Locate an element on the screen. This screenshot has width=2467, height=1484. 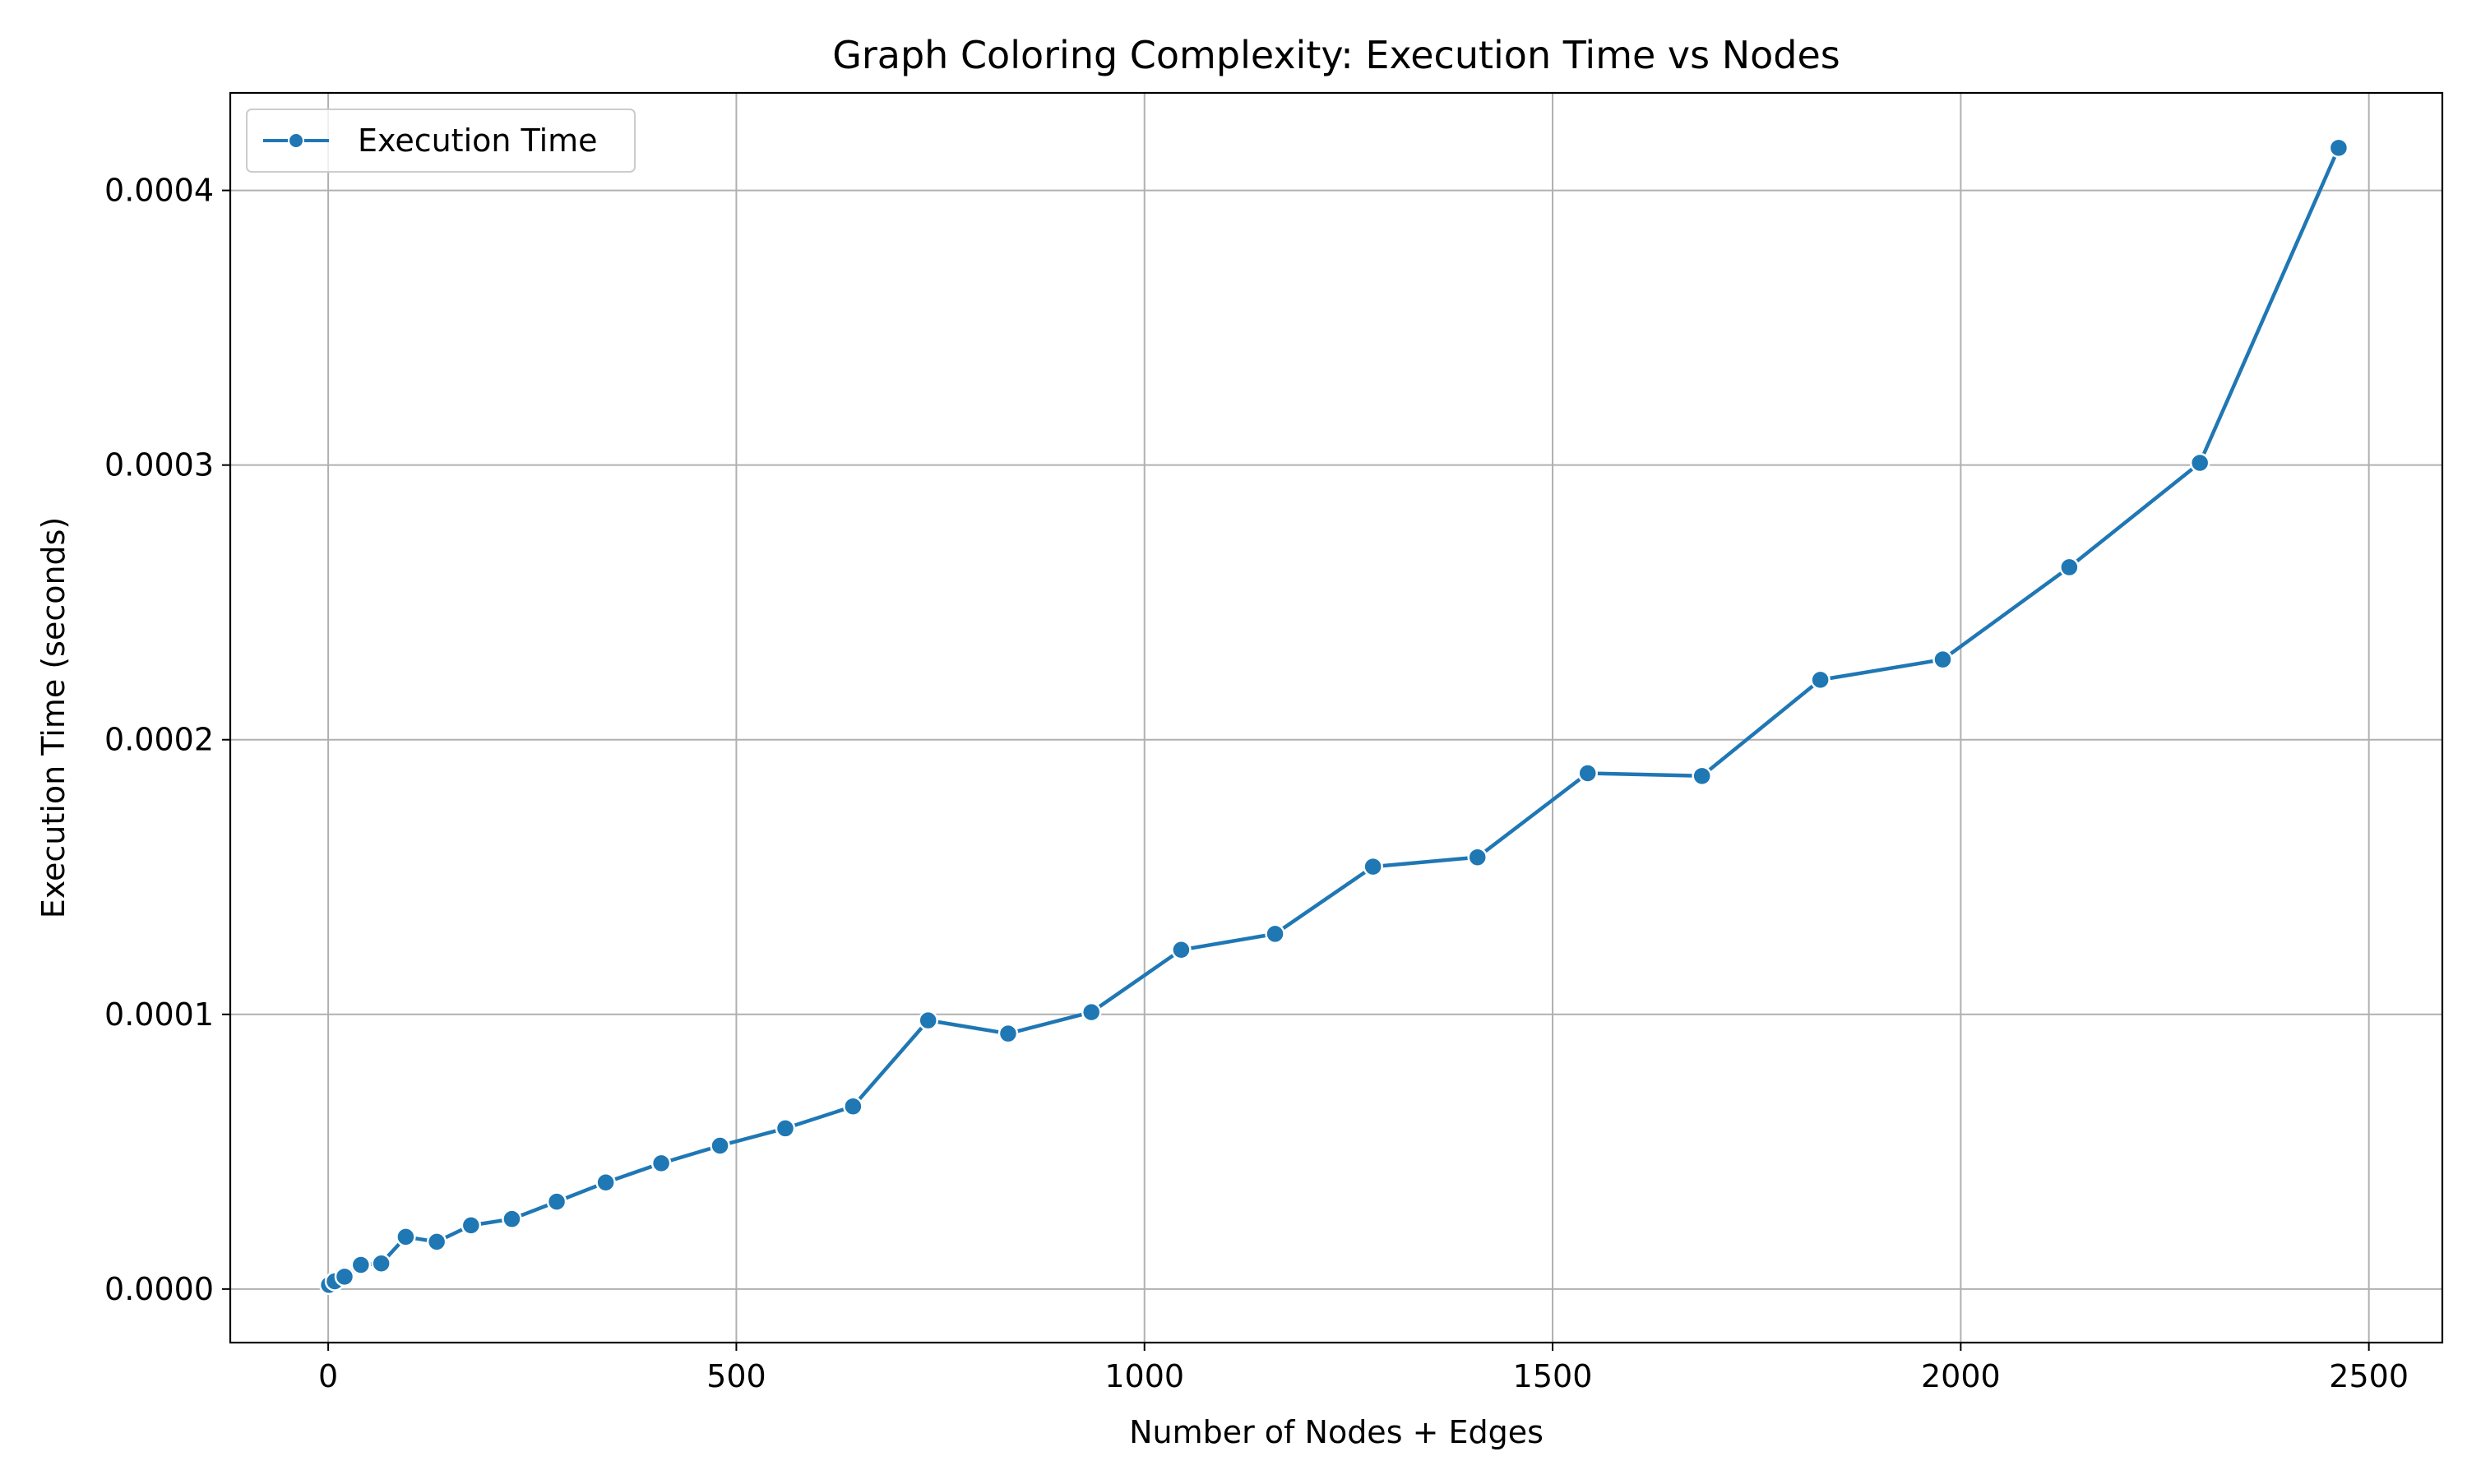
y-axis-label: Execution Time (seconds) is located at coordinates (54, 718).